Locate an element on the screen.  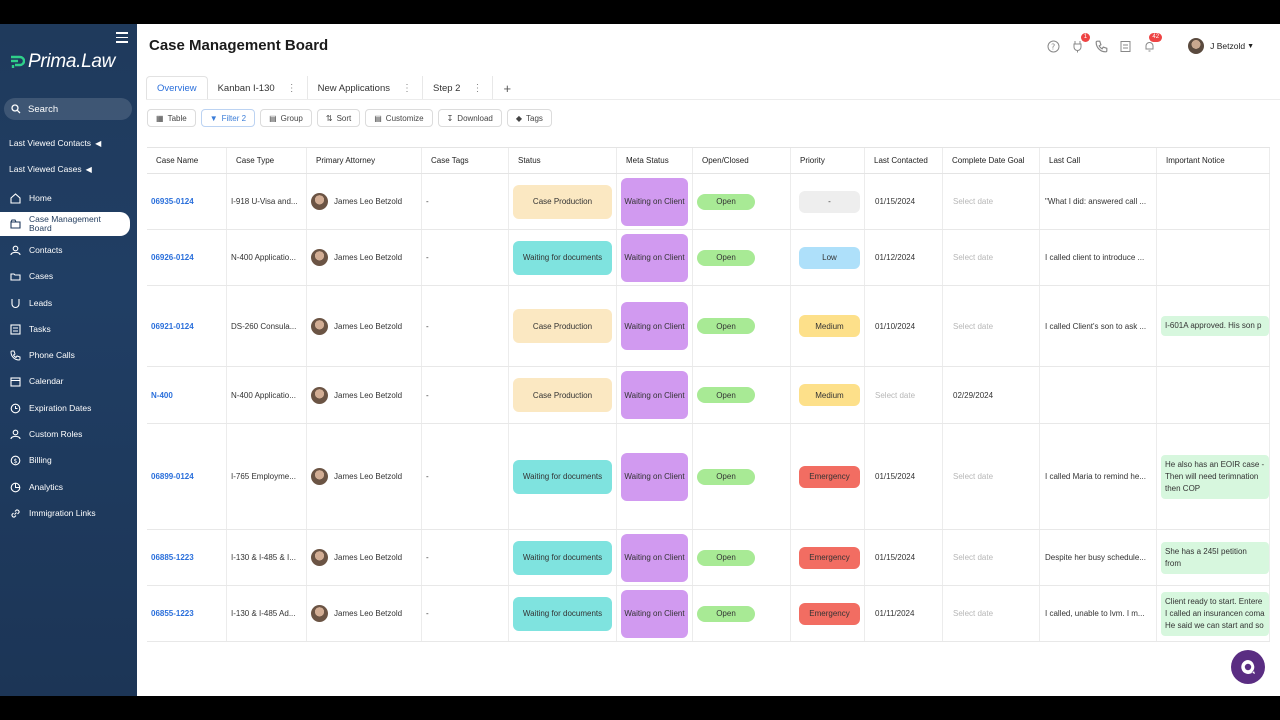
column-header: Last Call is located at coordinates (1098, 160).